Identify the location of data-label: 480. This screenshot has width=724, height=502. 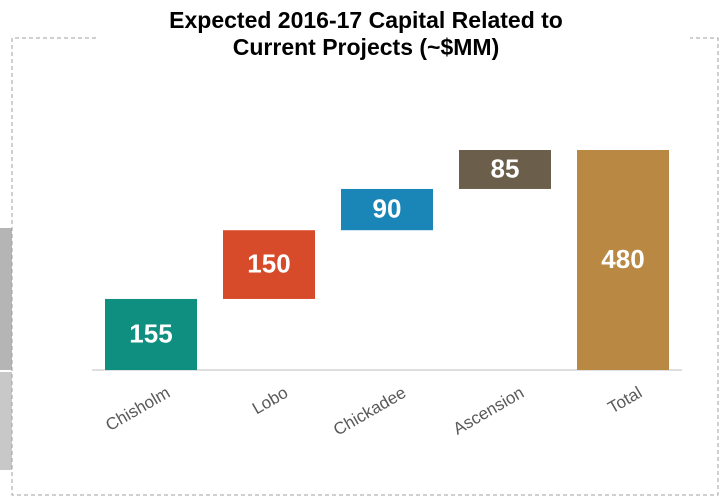
(622, 259).